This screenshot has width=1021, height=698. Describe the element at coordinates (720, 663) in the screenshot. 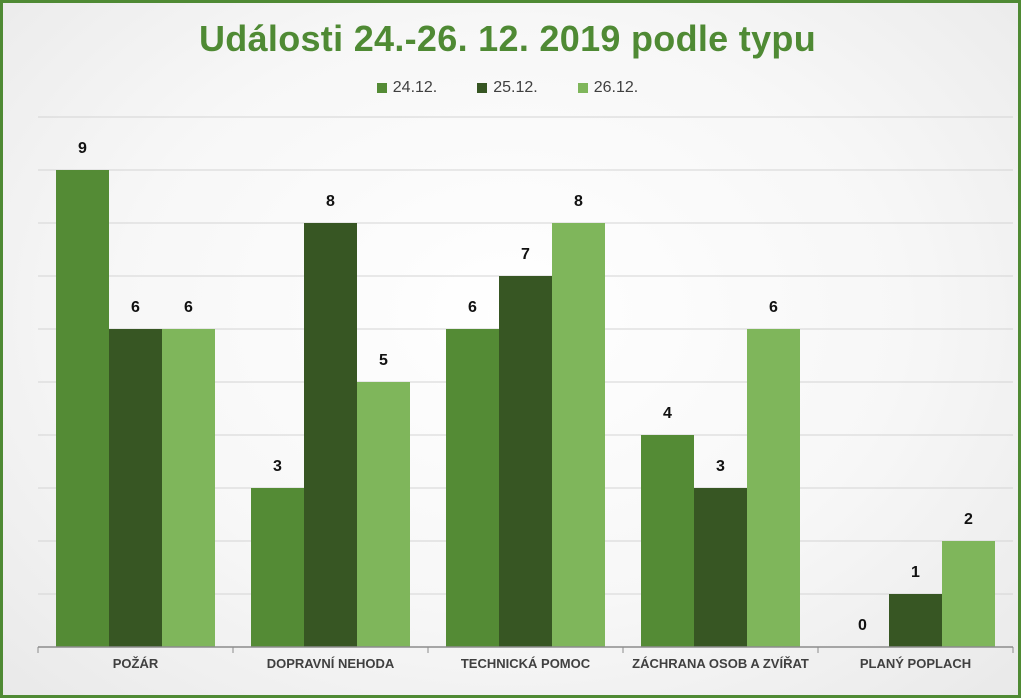

I see `category-label: ZÁCHRANA OSOB A ZVÍŘAT` at that location.